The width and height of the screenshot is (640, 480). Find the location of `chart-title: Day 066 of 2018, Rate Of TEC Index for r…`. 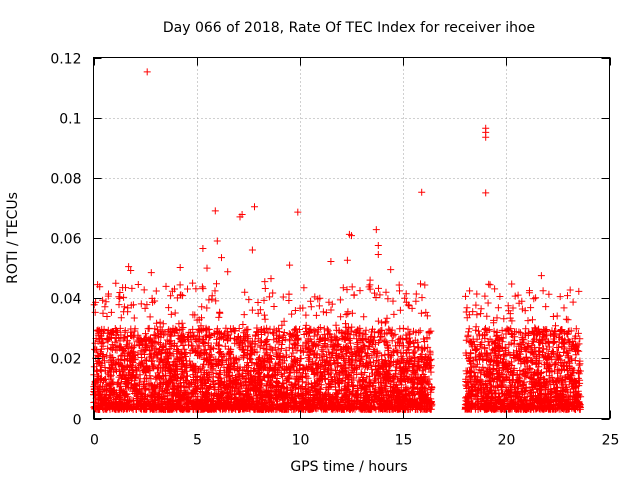

chart-title: Day 066 of 2018, Rate Of TEC Index for r… is located at coordinates (349, 28).